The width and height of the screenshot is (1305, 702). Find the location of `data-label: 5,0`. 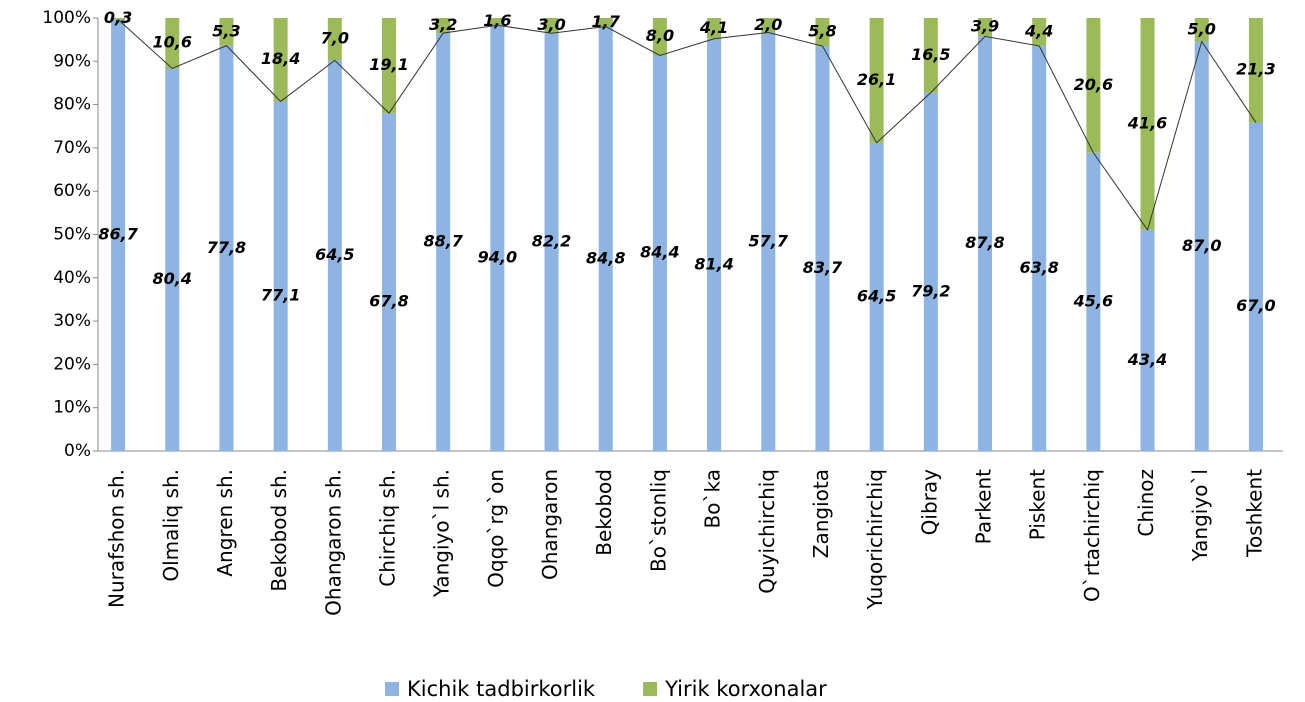

data-label: 5,0 is located at coordinates (1202, 28).